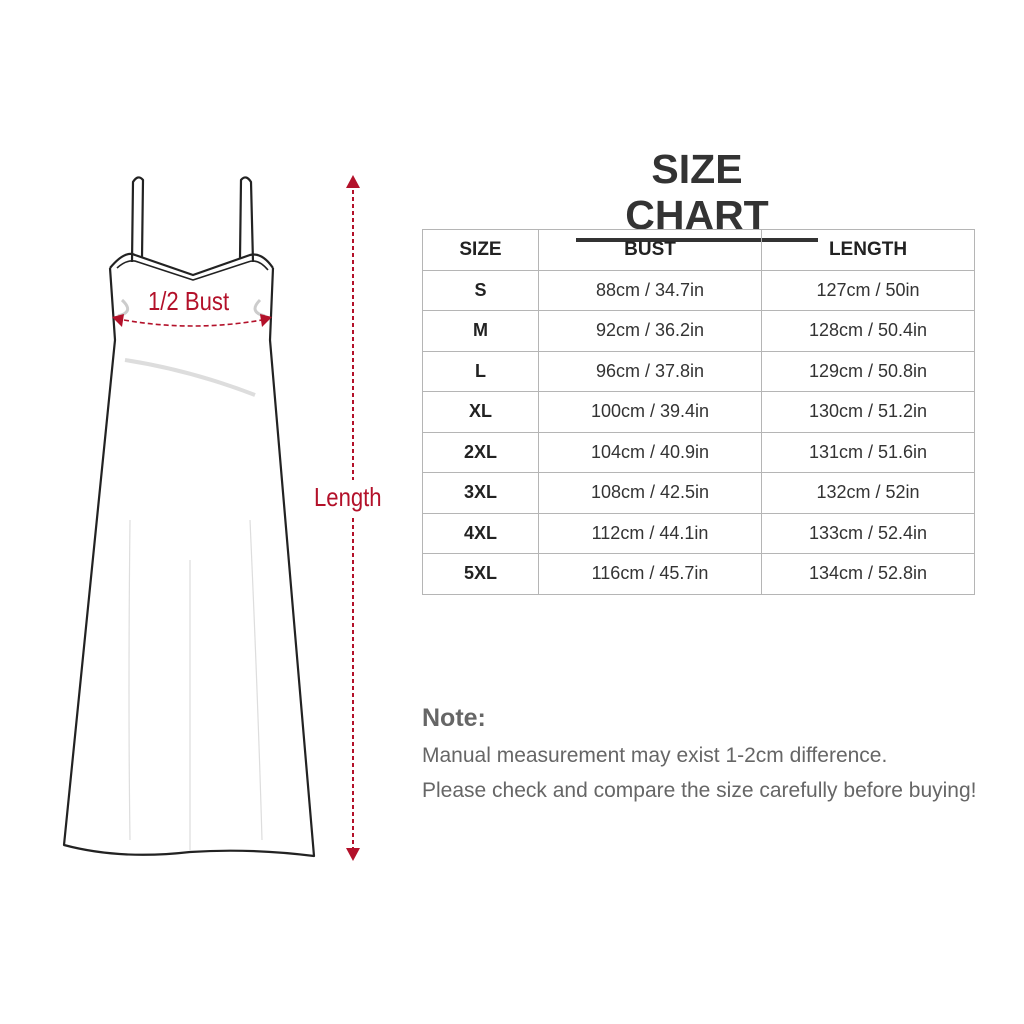 The height and width of the screenshot is (1024, 1024). Describe the element at coordinates (348, 497) in the screenshot. I see `length-label: Length` at that location.